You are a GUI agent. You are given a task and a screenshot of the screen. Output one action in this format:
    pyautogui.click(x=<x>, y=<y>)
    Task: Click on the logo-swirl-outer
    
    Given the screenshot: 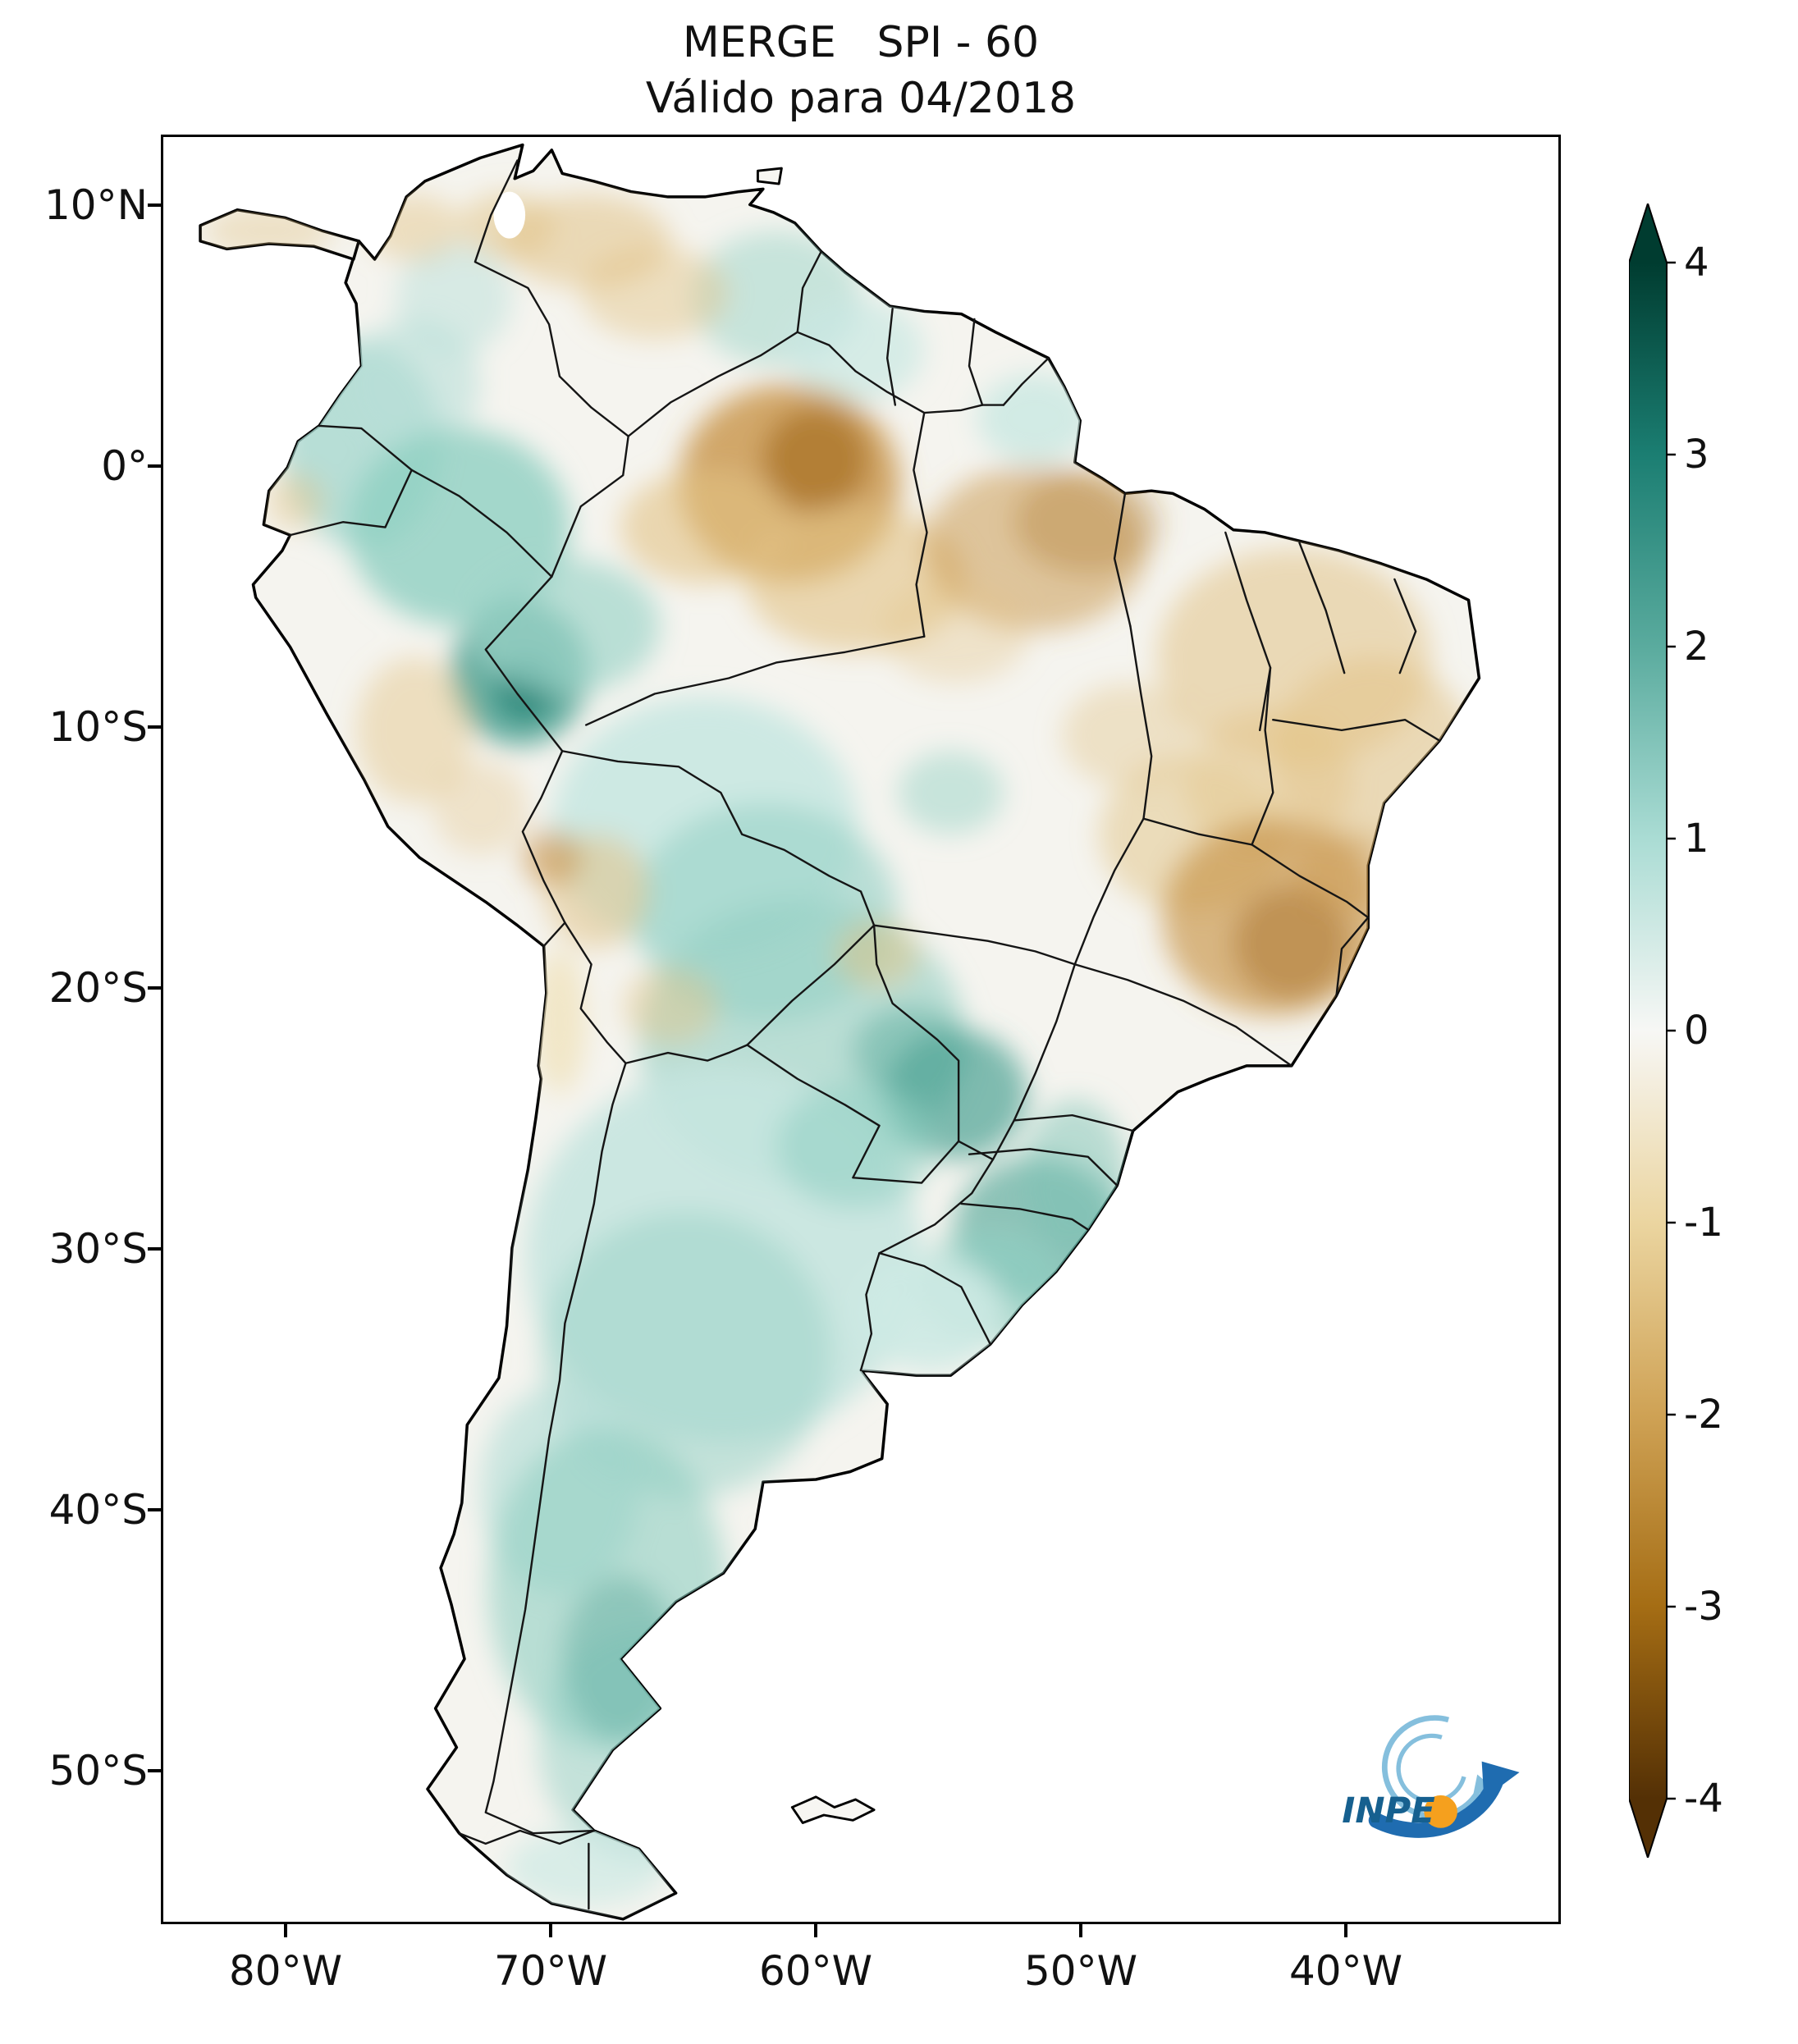 What is the action you would take?
    pyautogui.click(x=1433, y=1767)
    